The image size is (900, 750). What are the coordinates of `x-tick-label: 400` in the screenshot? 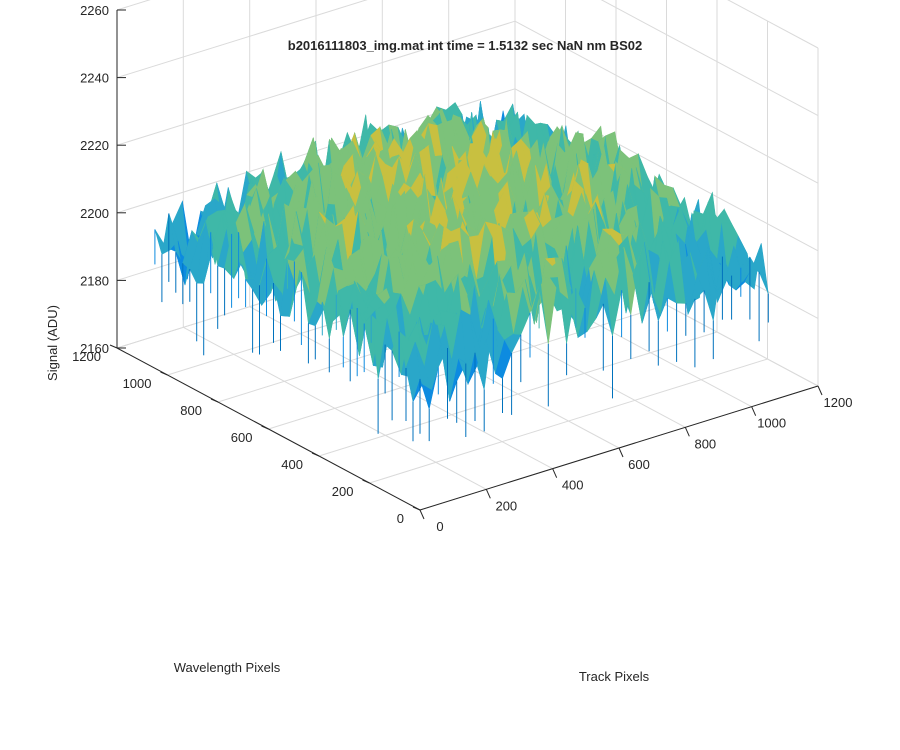 It's located at (573, 485).